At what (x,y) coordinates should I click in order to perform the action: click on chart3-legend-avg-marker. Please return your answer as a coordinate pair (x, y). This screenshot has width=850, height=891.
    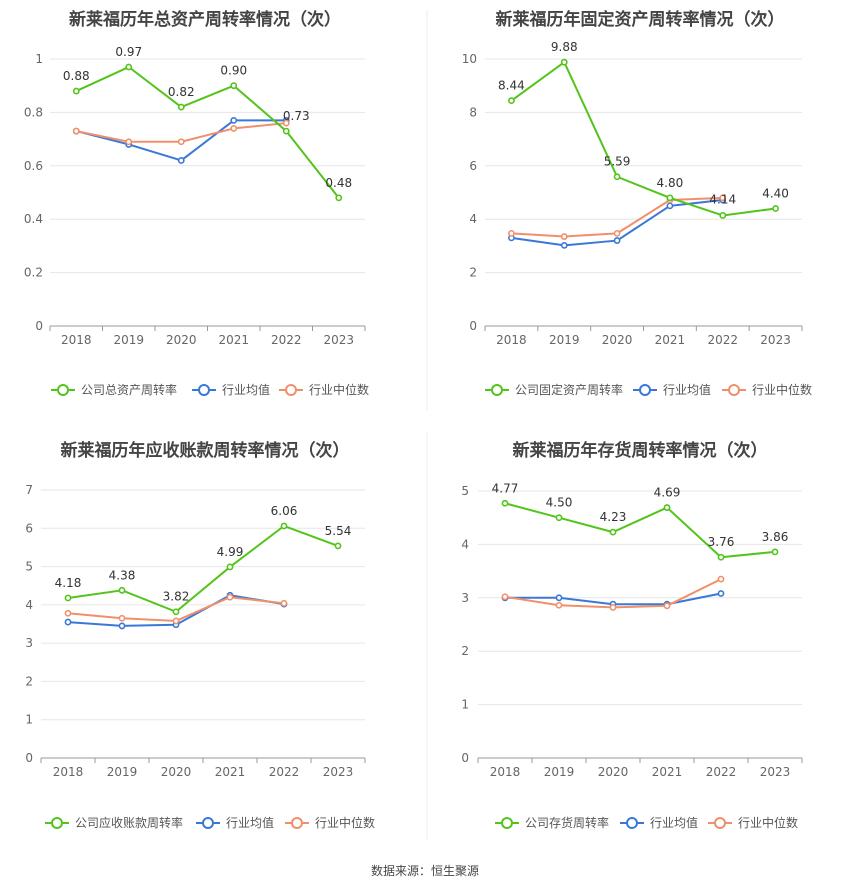
    Looking at the image, I should click on (208, 823).